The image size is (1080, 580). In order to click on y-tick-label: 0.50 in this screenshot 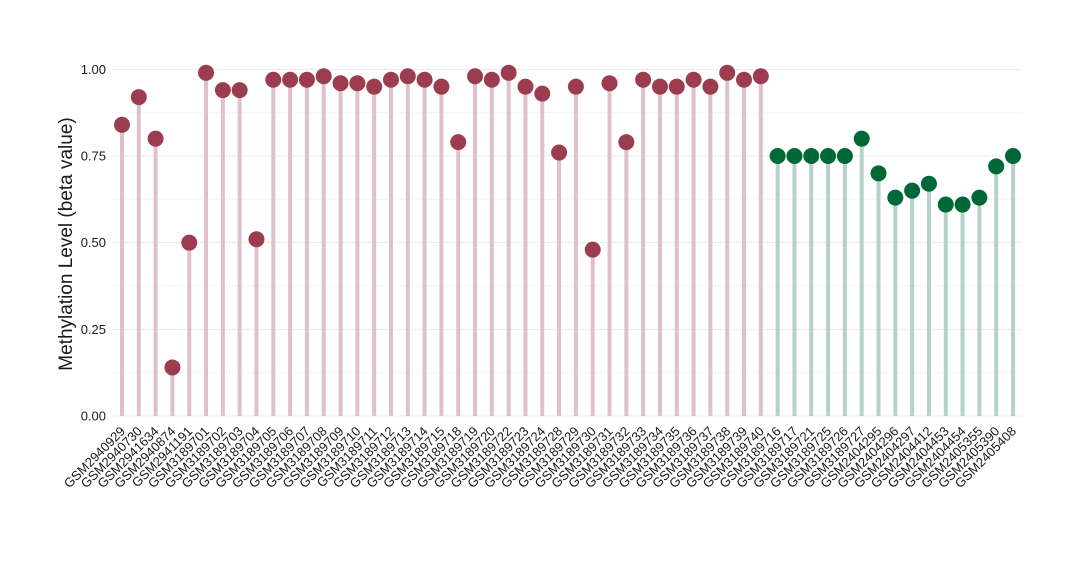, I will do `click(93, 242)`.